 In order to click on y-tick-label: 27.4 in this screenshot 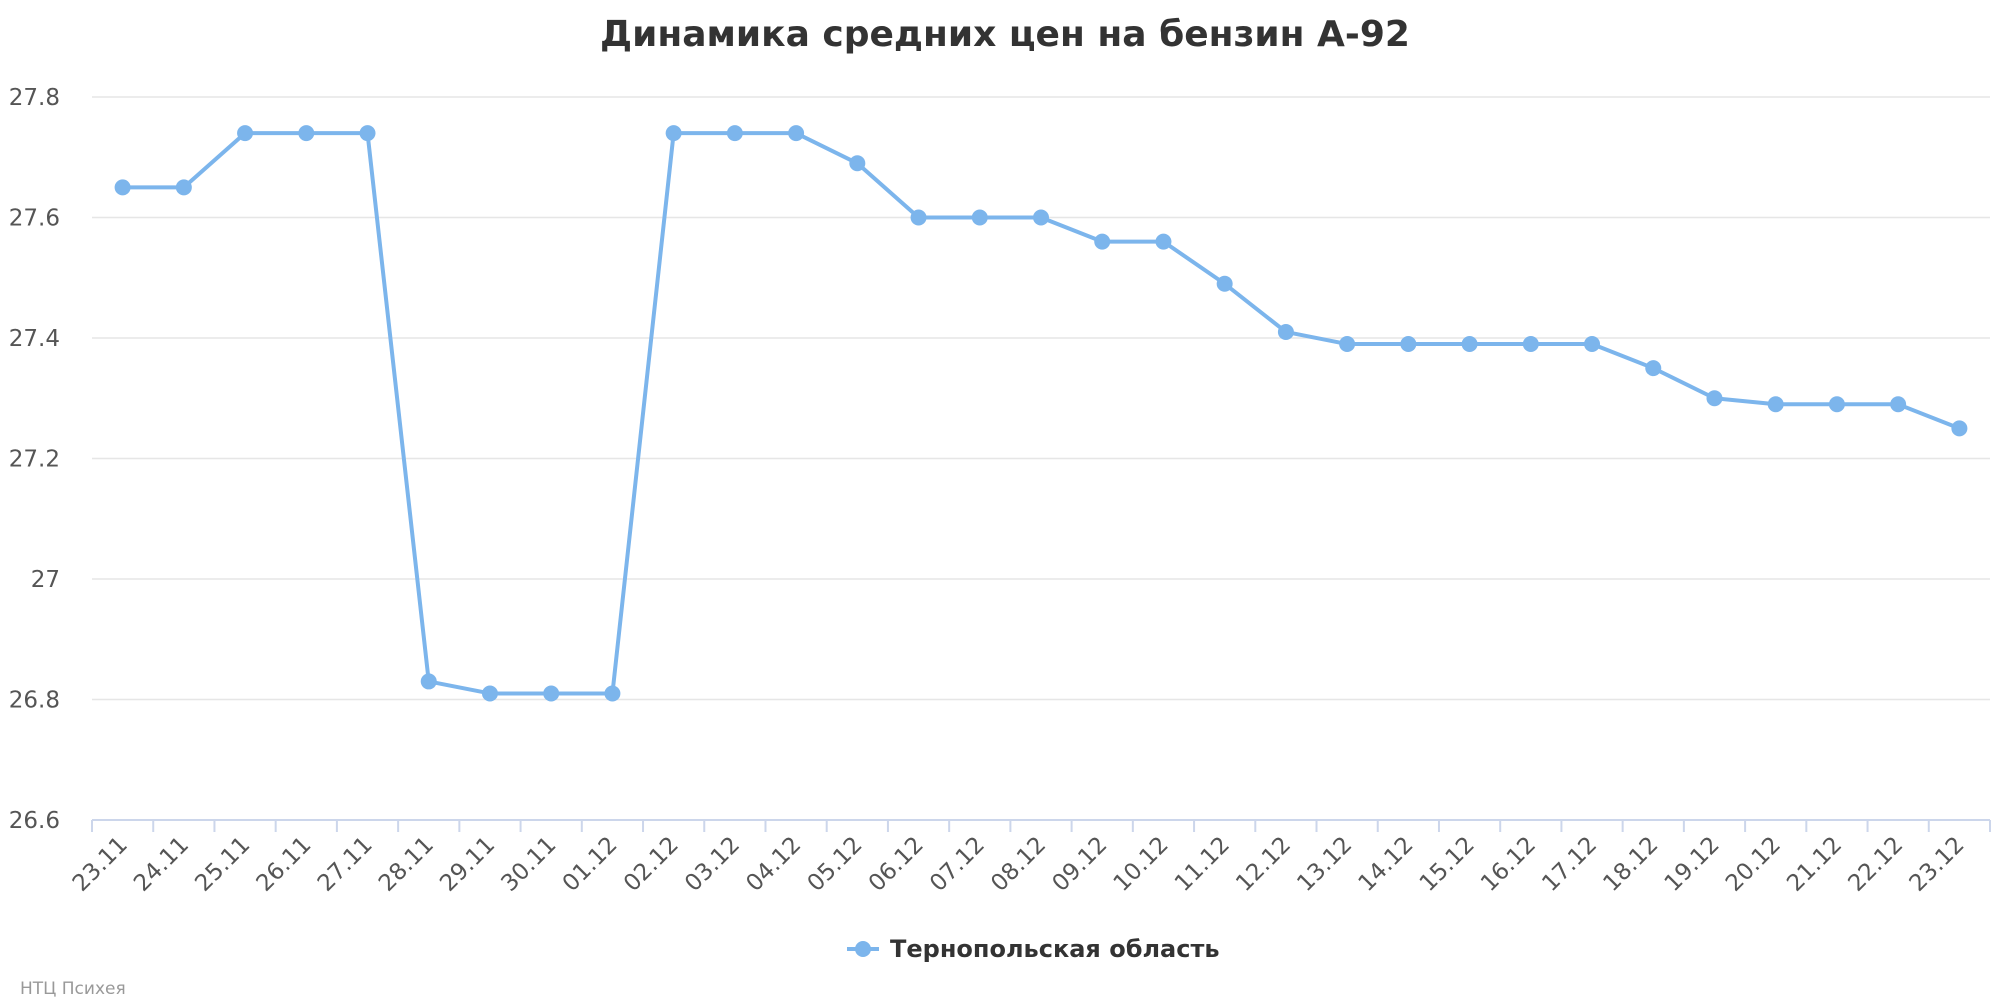, I will do `click(34, 339)`.